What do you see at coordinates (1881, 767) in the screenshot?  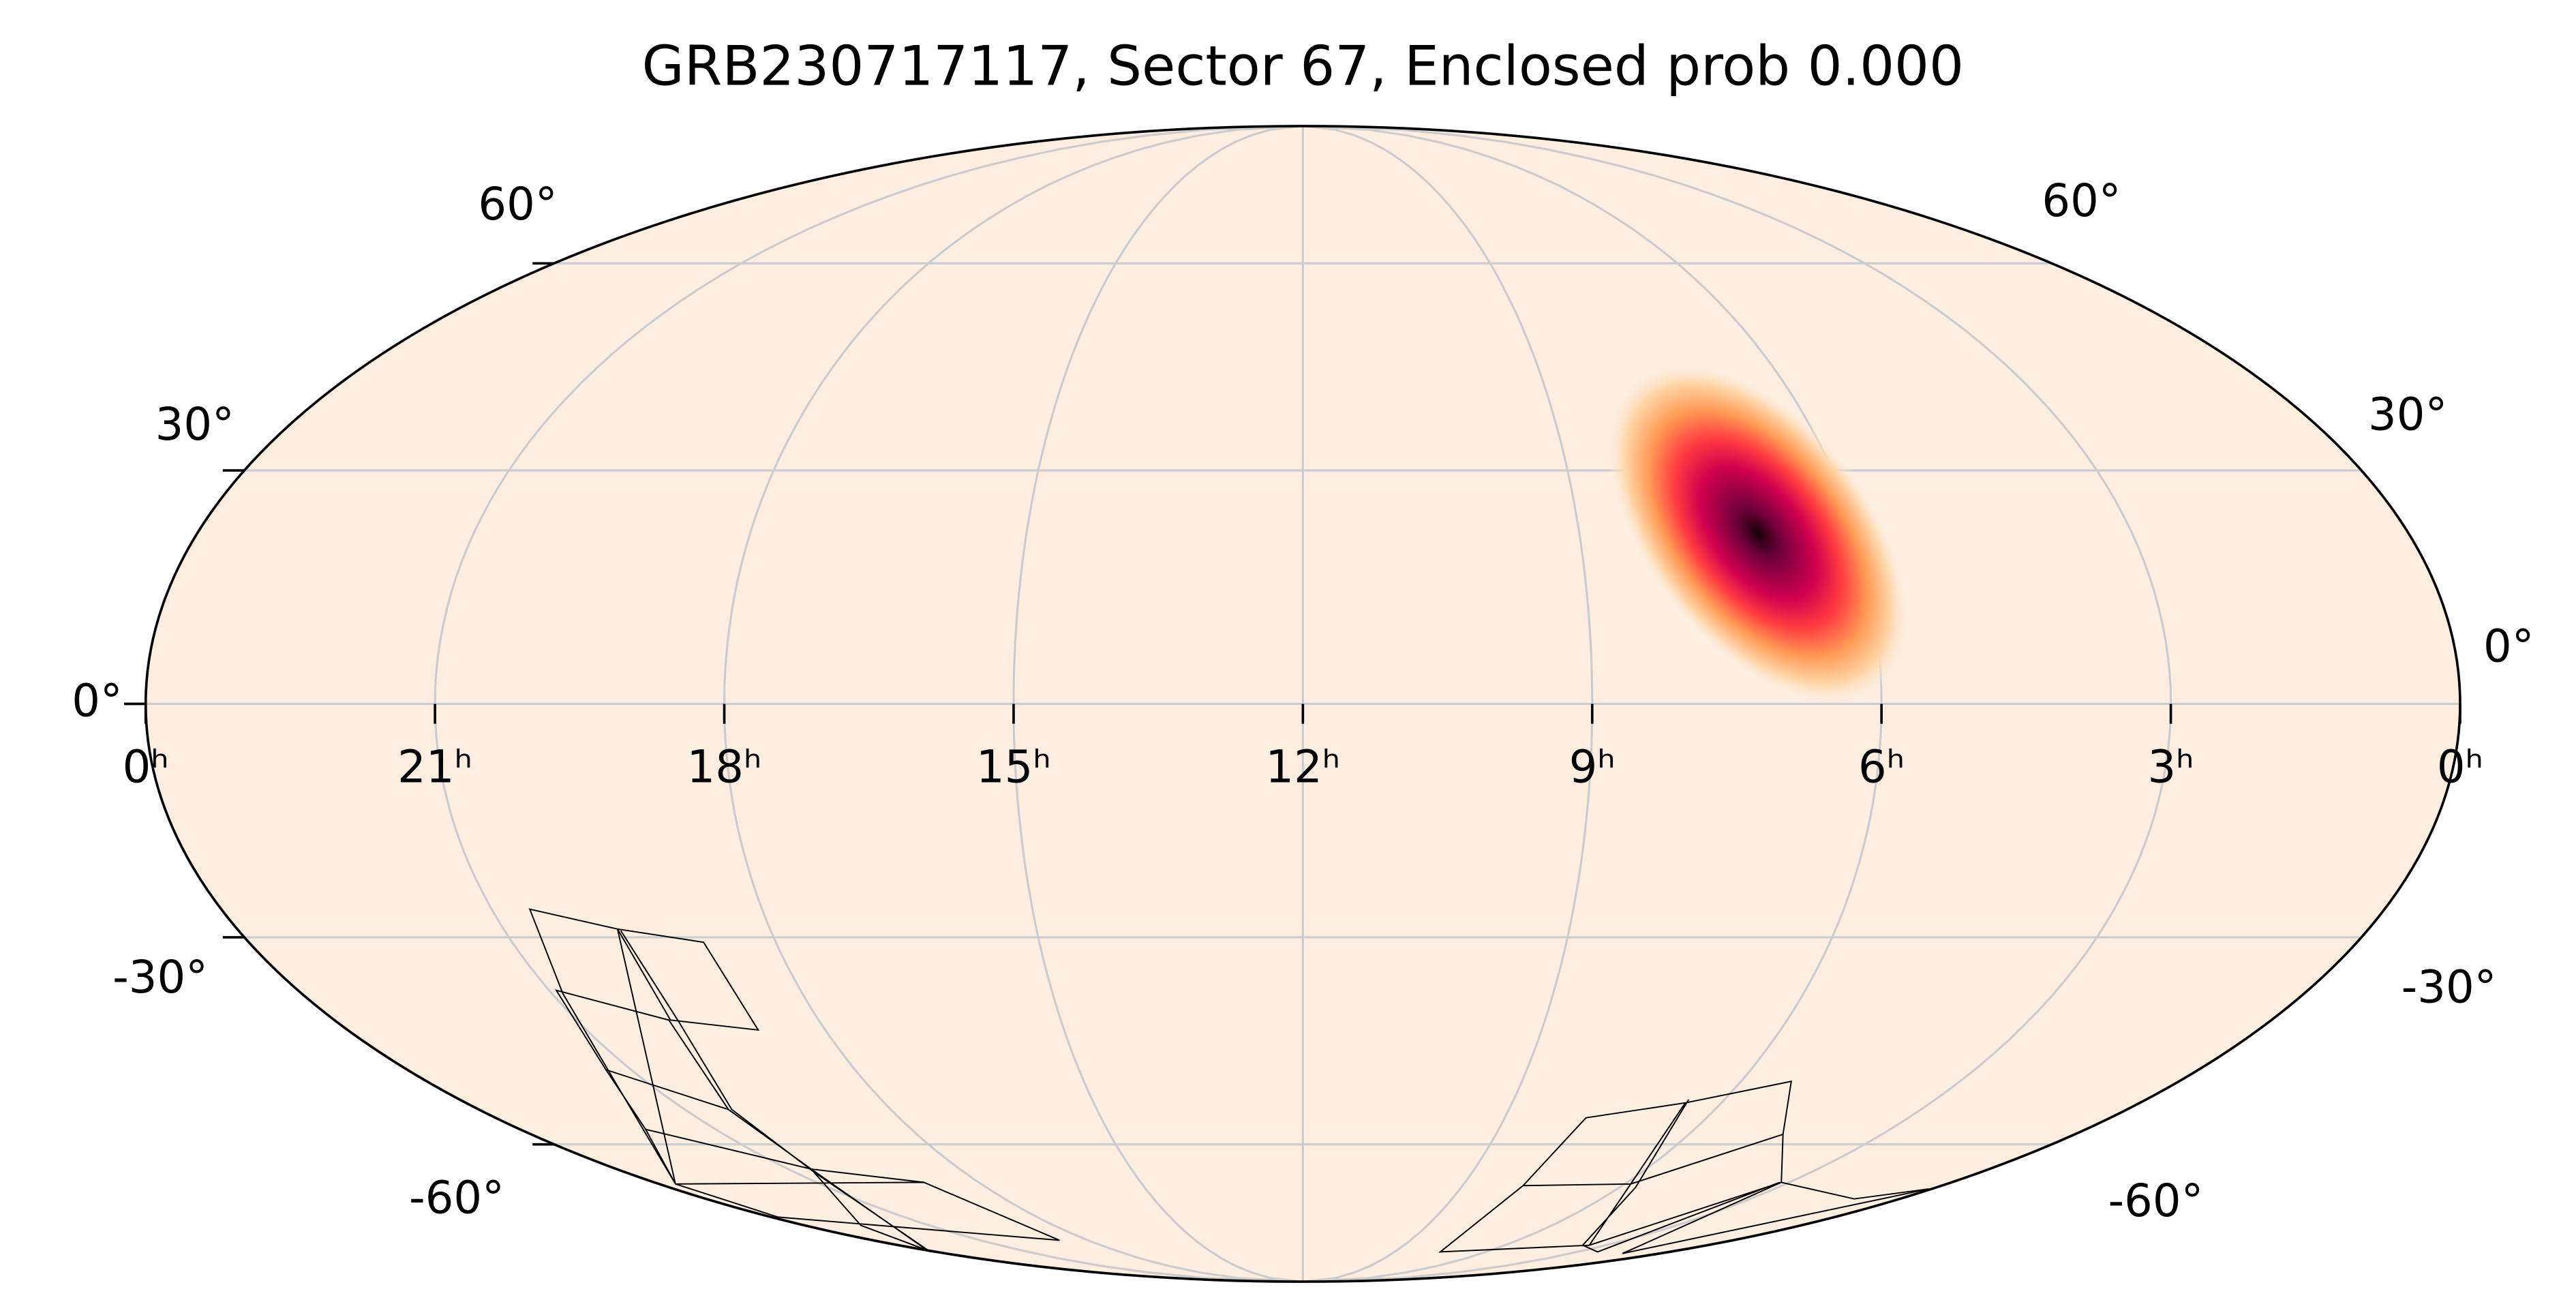 I see `x-tick-label: 6ʰ` at bounding box center [1881, 767].